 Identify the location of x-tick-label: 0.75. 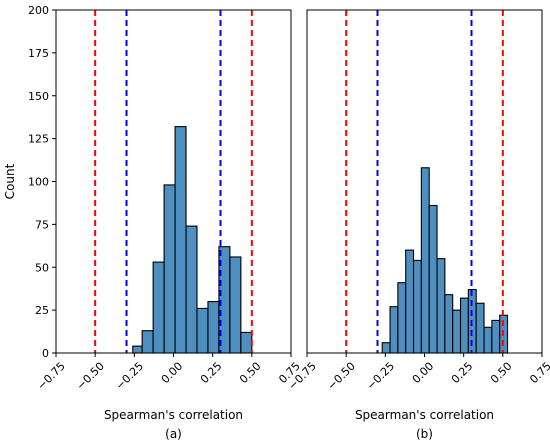
(538, 373).